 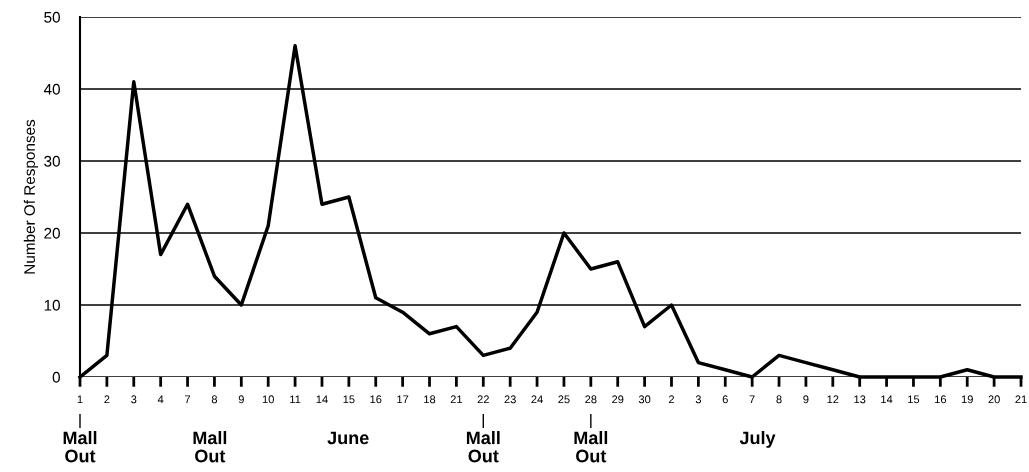 What do you see at coordinates (210, 447) in the screenshot?
I see `text: Mall Out` at bounding box center [210, 447].